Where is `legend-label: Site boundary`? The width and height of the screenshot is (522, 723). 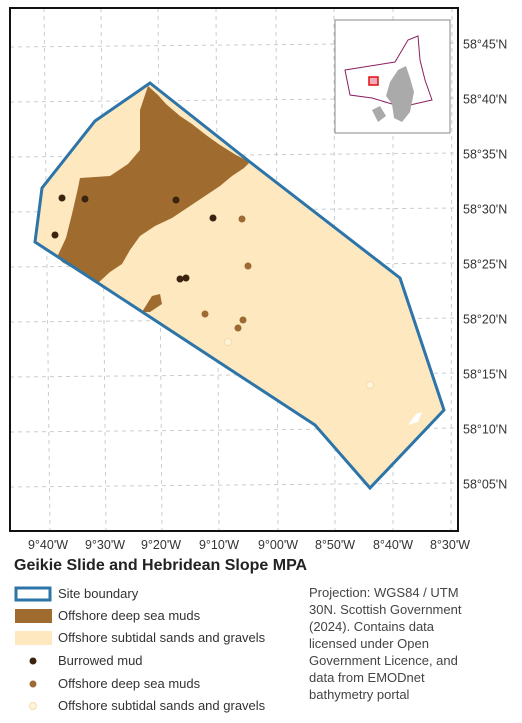
legend-label: Site boundary is located at coordinates (98, 593).